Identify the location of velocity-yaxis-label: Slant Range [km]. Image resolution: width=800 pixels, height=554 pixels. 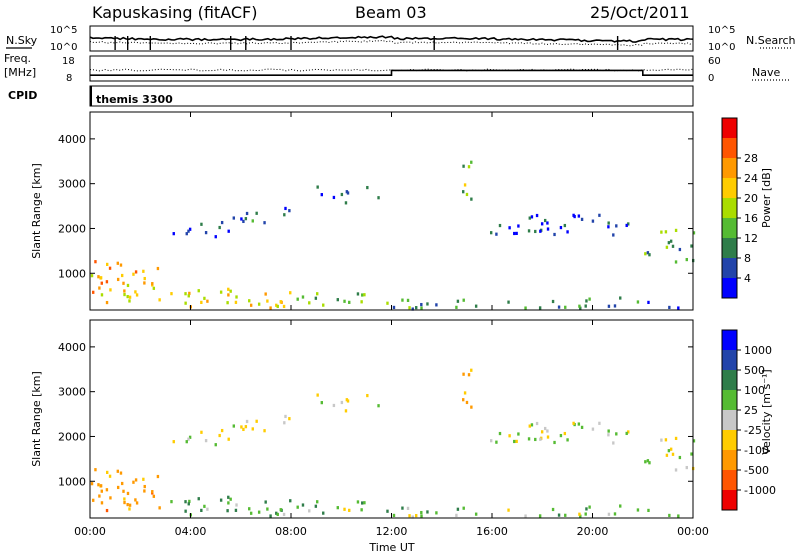
(36, 419).